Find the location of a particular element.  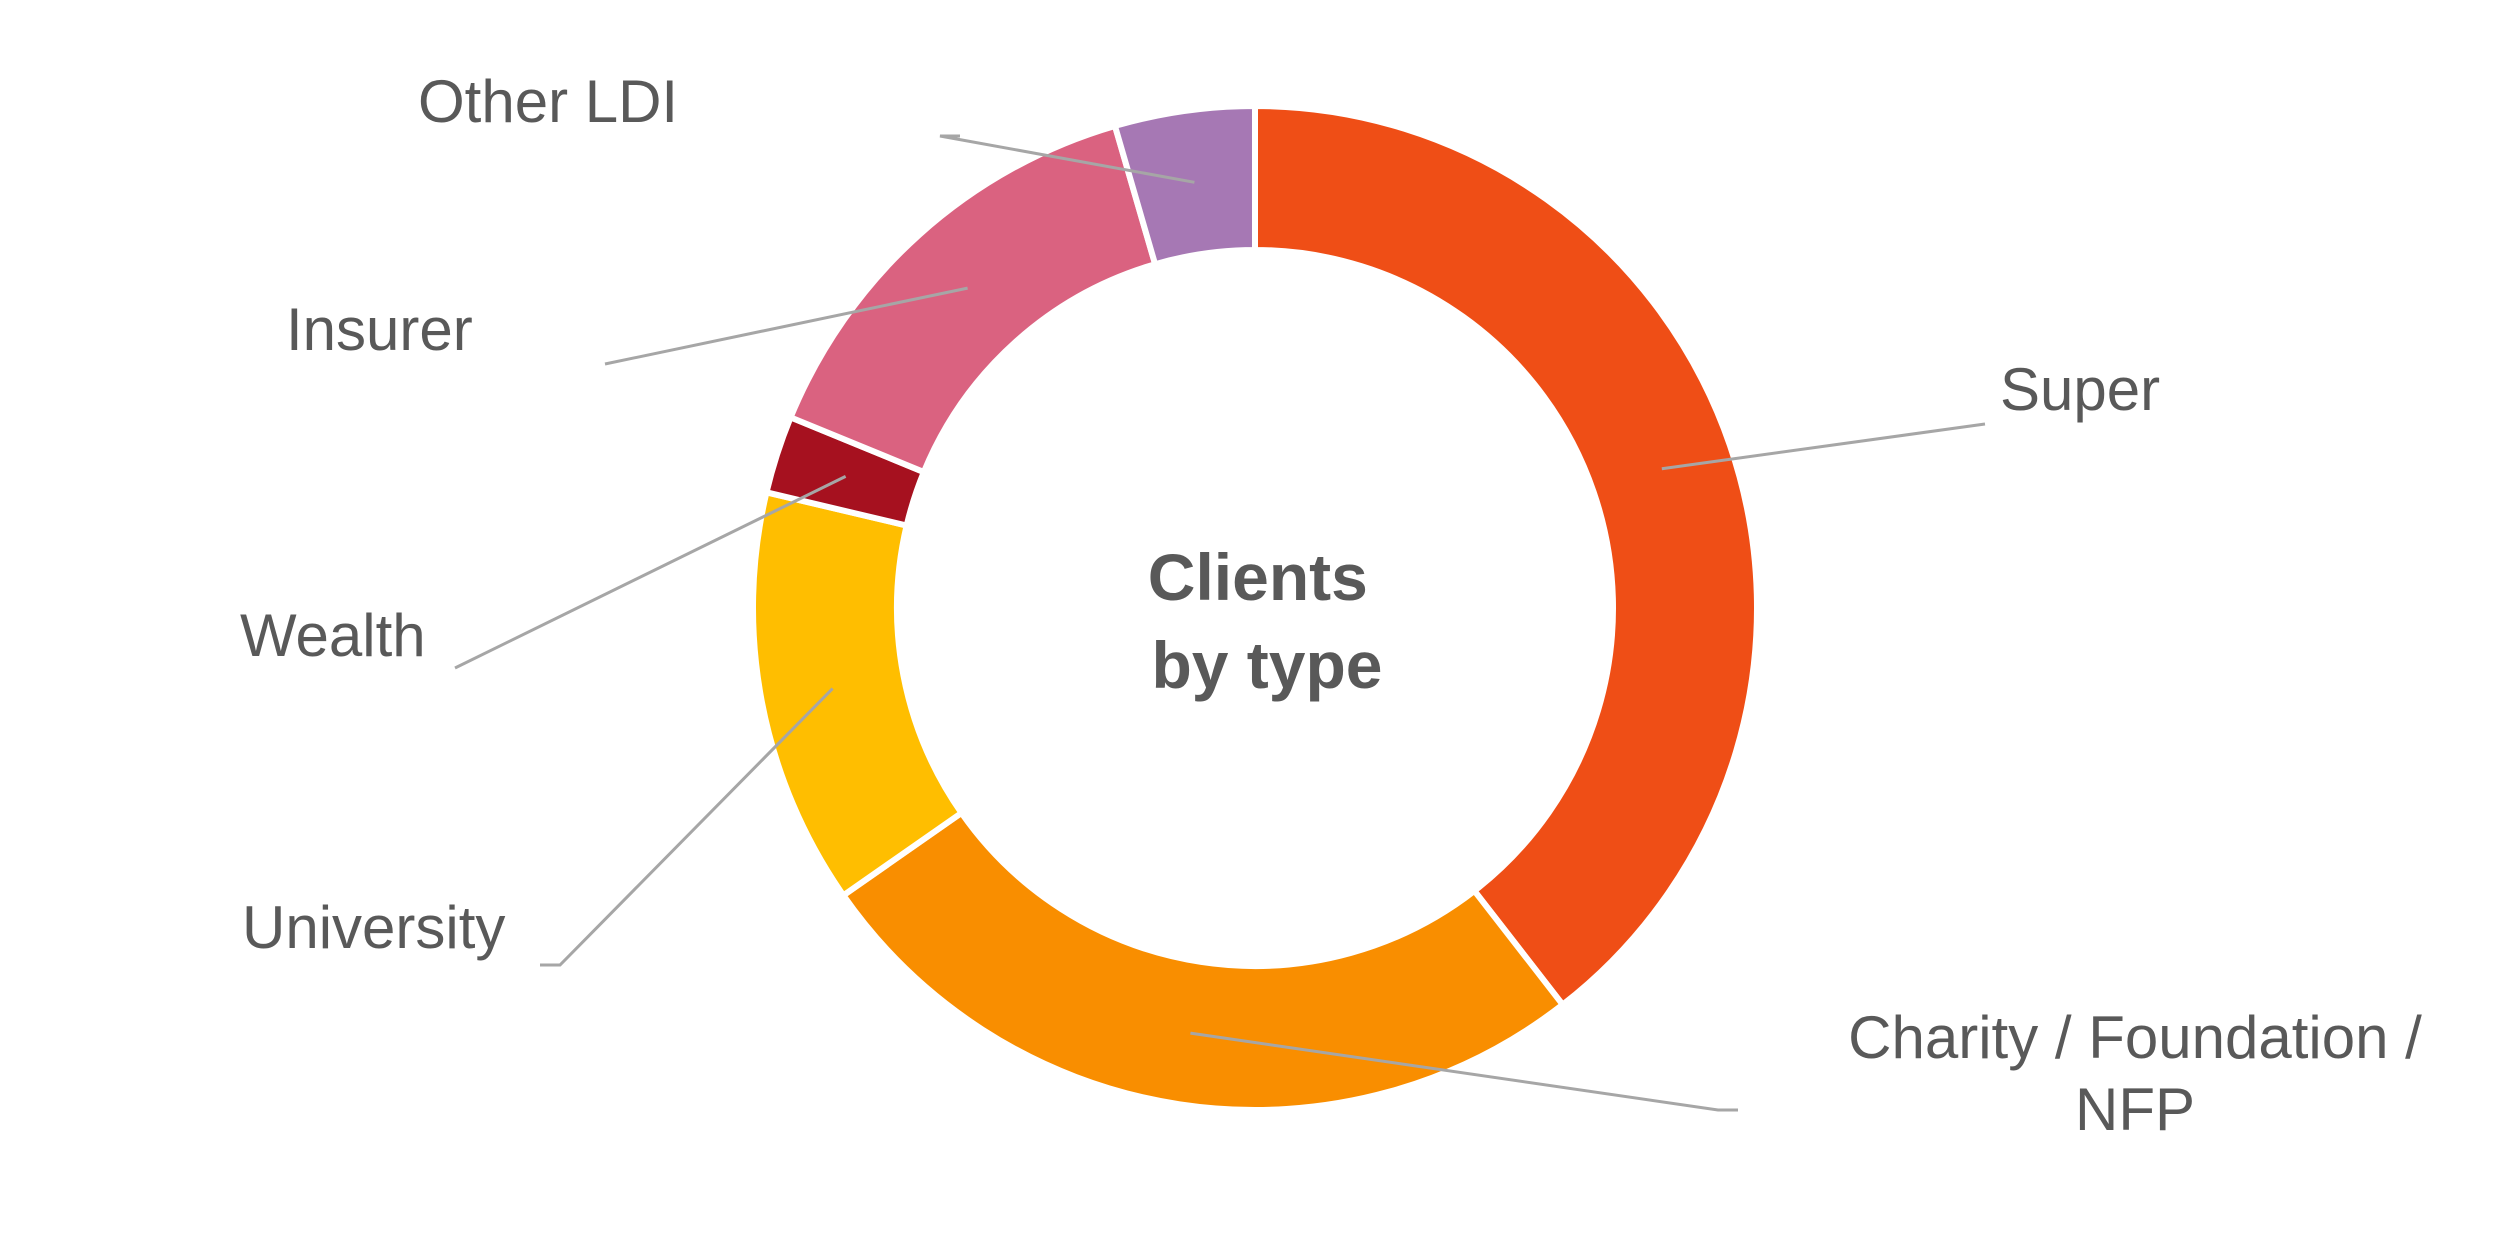

slice-label-line: Insurer is located at coordinates (379, 329).